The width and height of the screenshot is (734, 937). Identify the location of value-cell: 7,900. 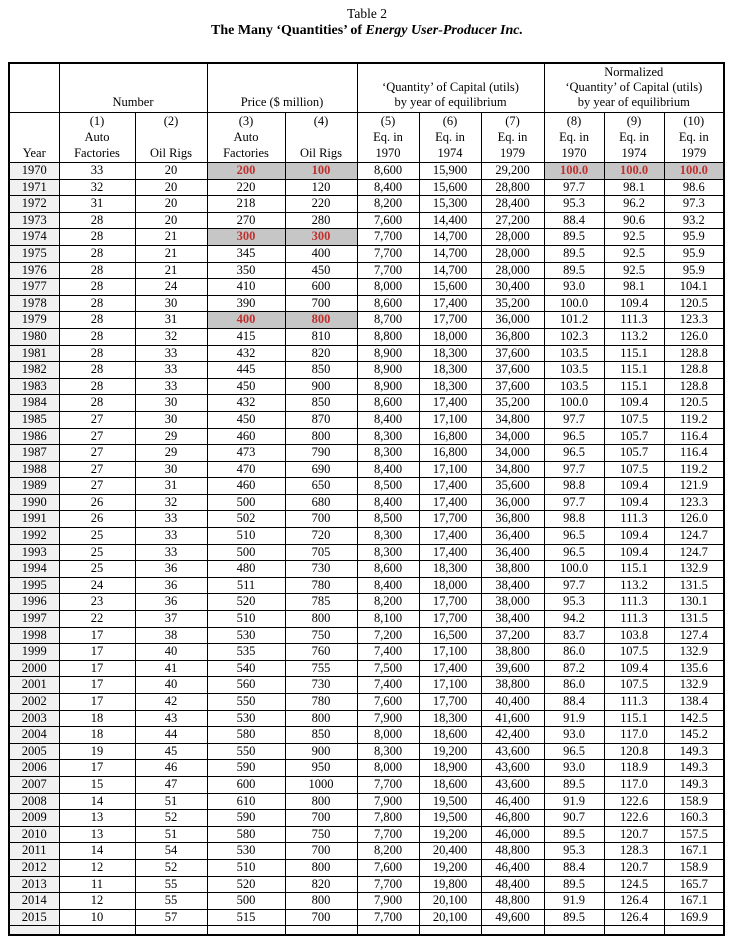
(388, 901).